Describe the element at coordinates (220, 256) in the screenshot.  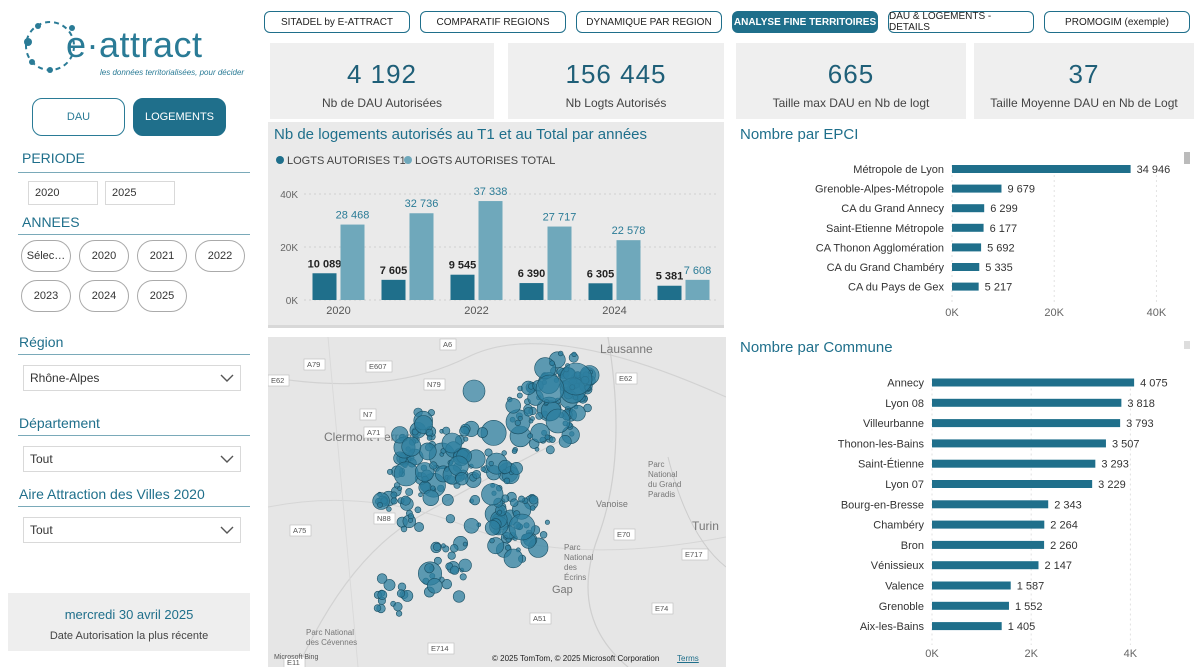
I see `year-pill-2022: 2022` at that location.